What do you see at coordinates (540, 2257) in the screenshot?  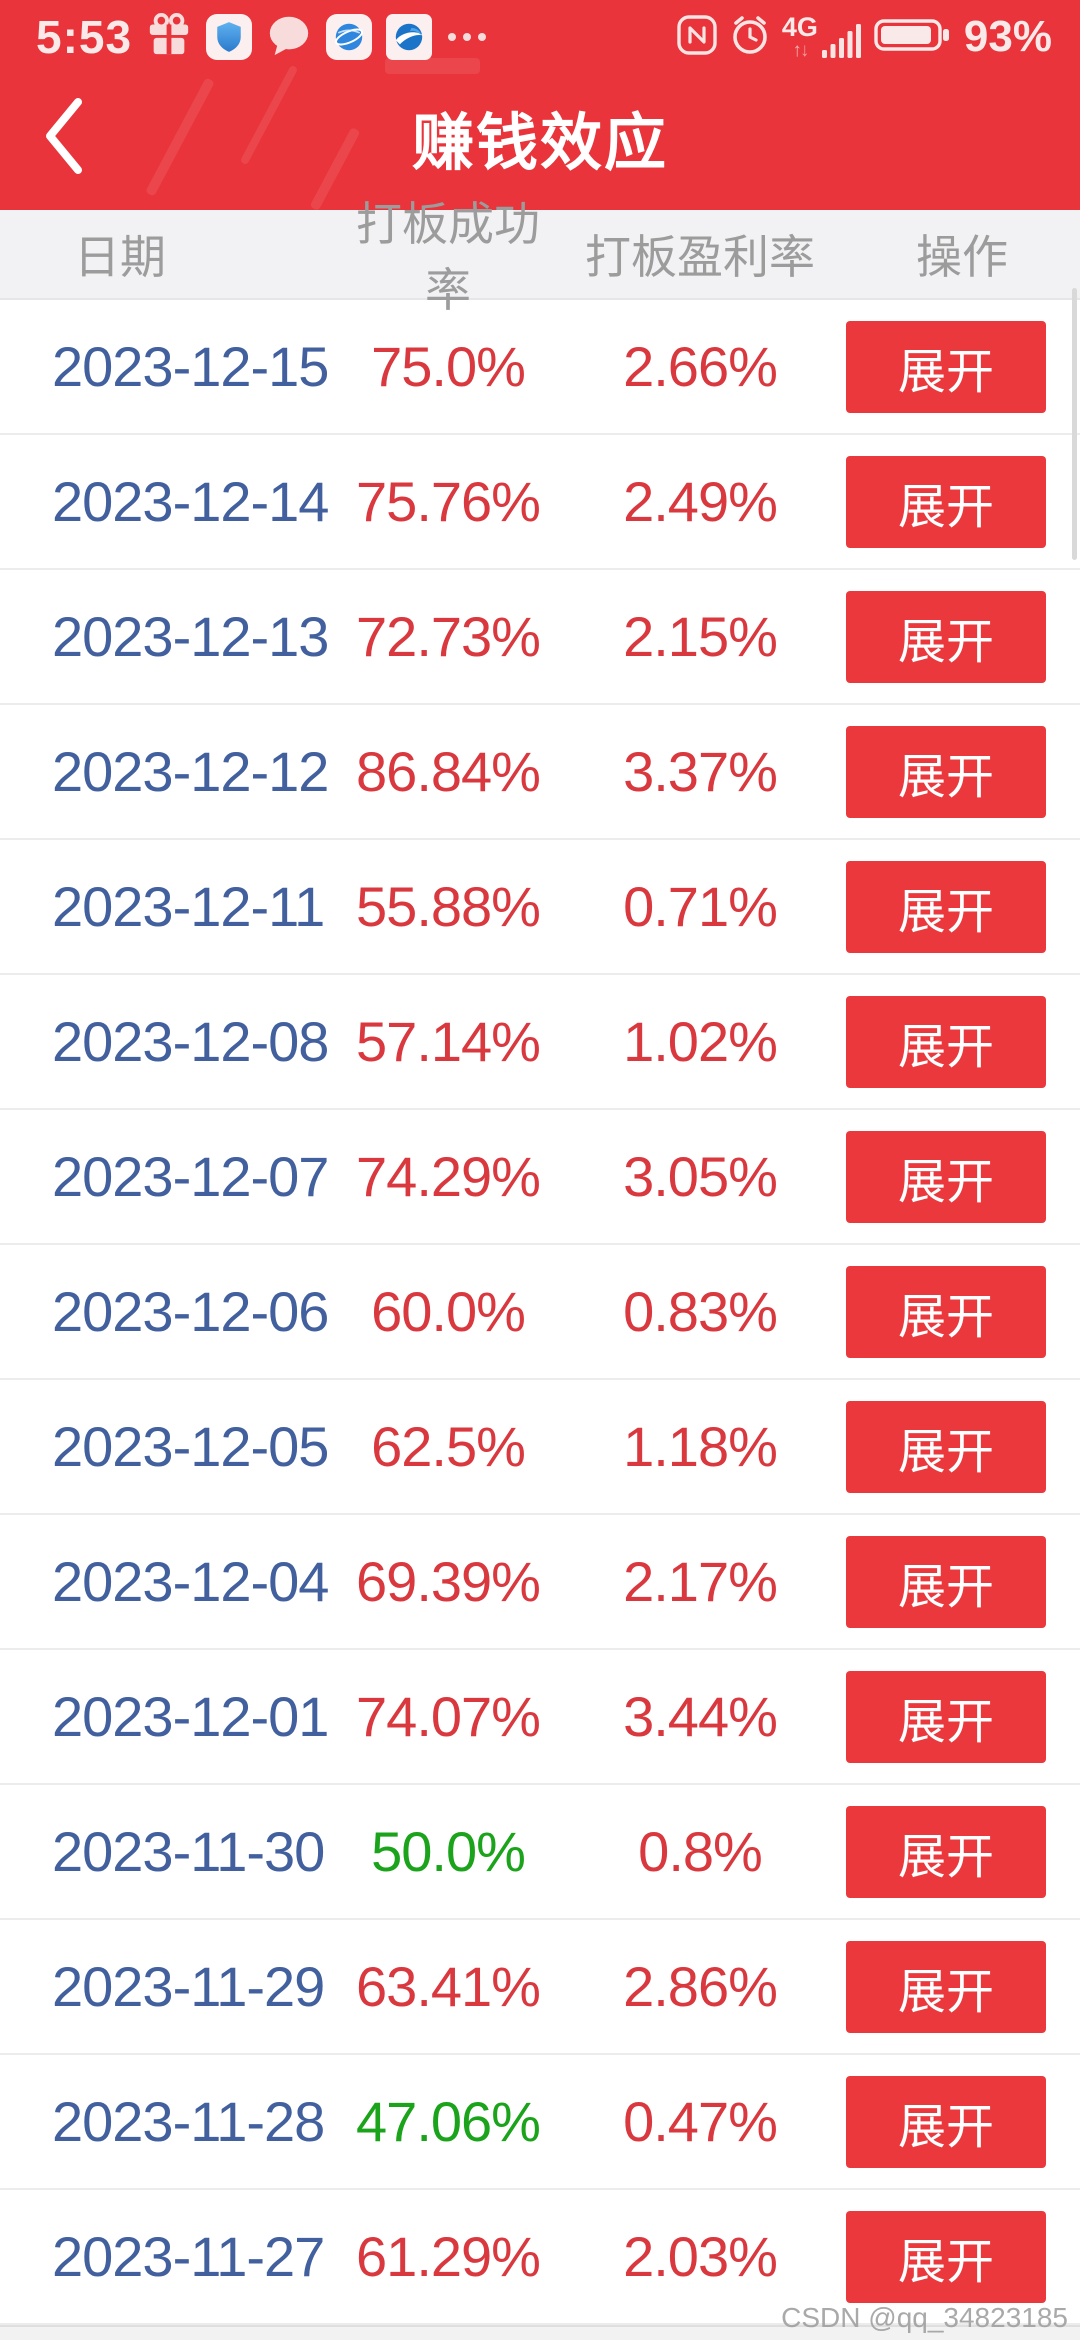 I see `table-row: 2023-11-27 61.29% 2.03% 展开` at bounding box center [540, 2257].